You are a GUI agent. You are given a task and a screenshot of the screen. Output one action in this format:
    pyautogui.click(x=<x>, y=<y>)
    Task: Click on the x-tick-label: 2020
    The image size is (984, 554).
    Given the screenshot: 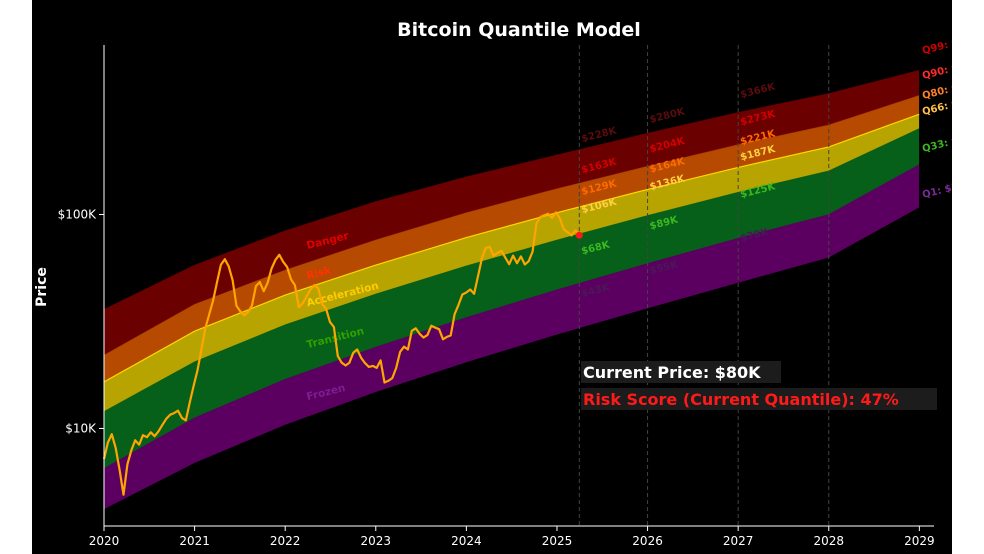 What is the action you would take?
    pyautogui.click(x=104, y=541)
    